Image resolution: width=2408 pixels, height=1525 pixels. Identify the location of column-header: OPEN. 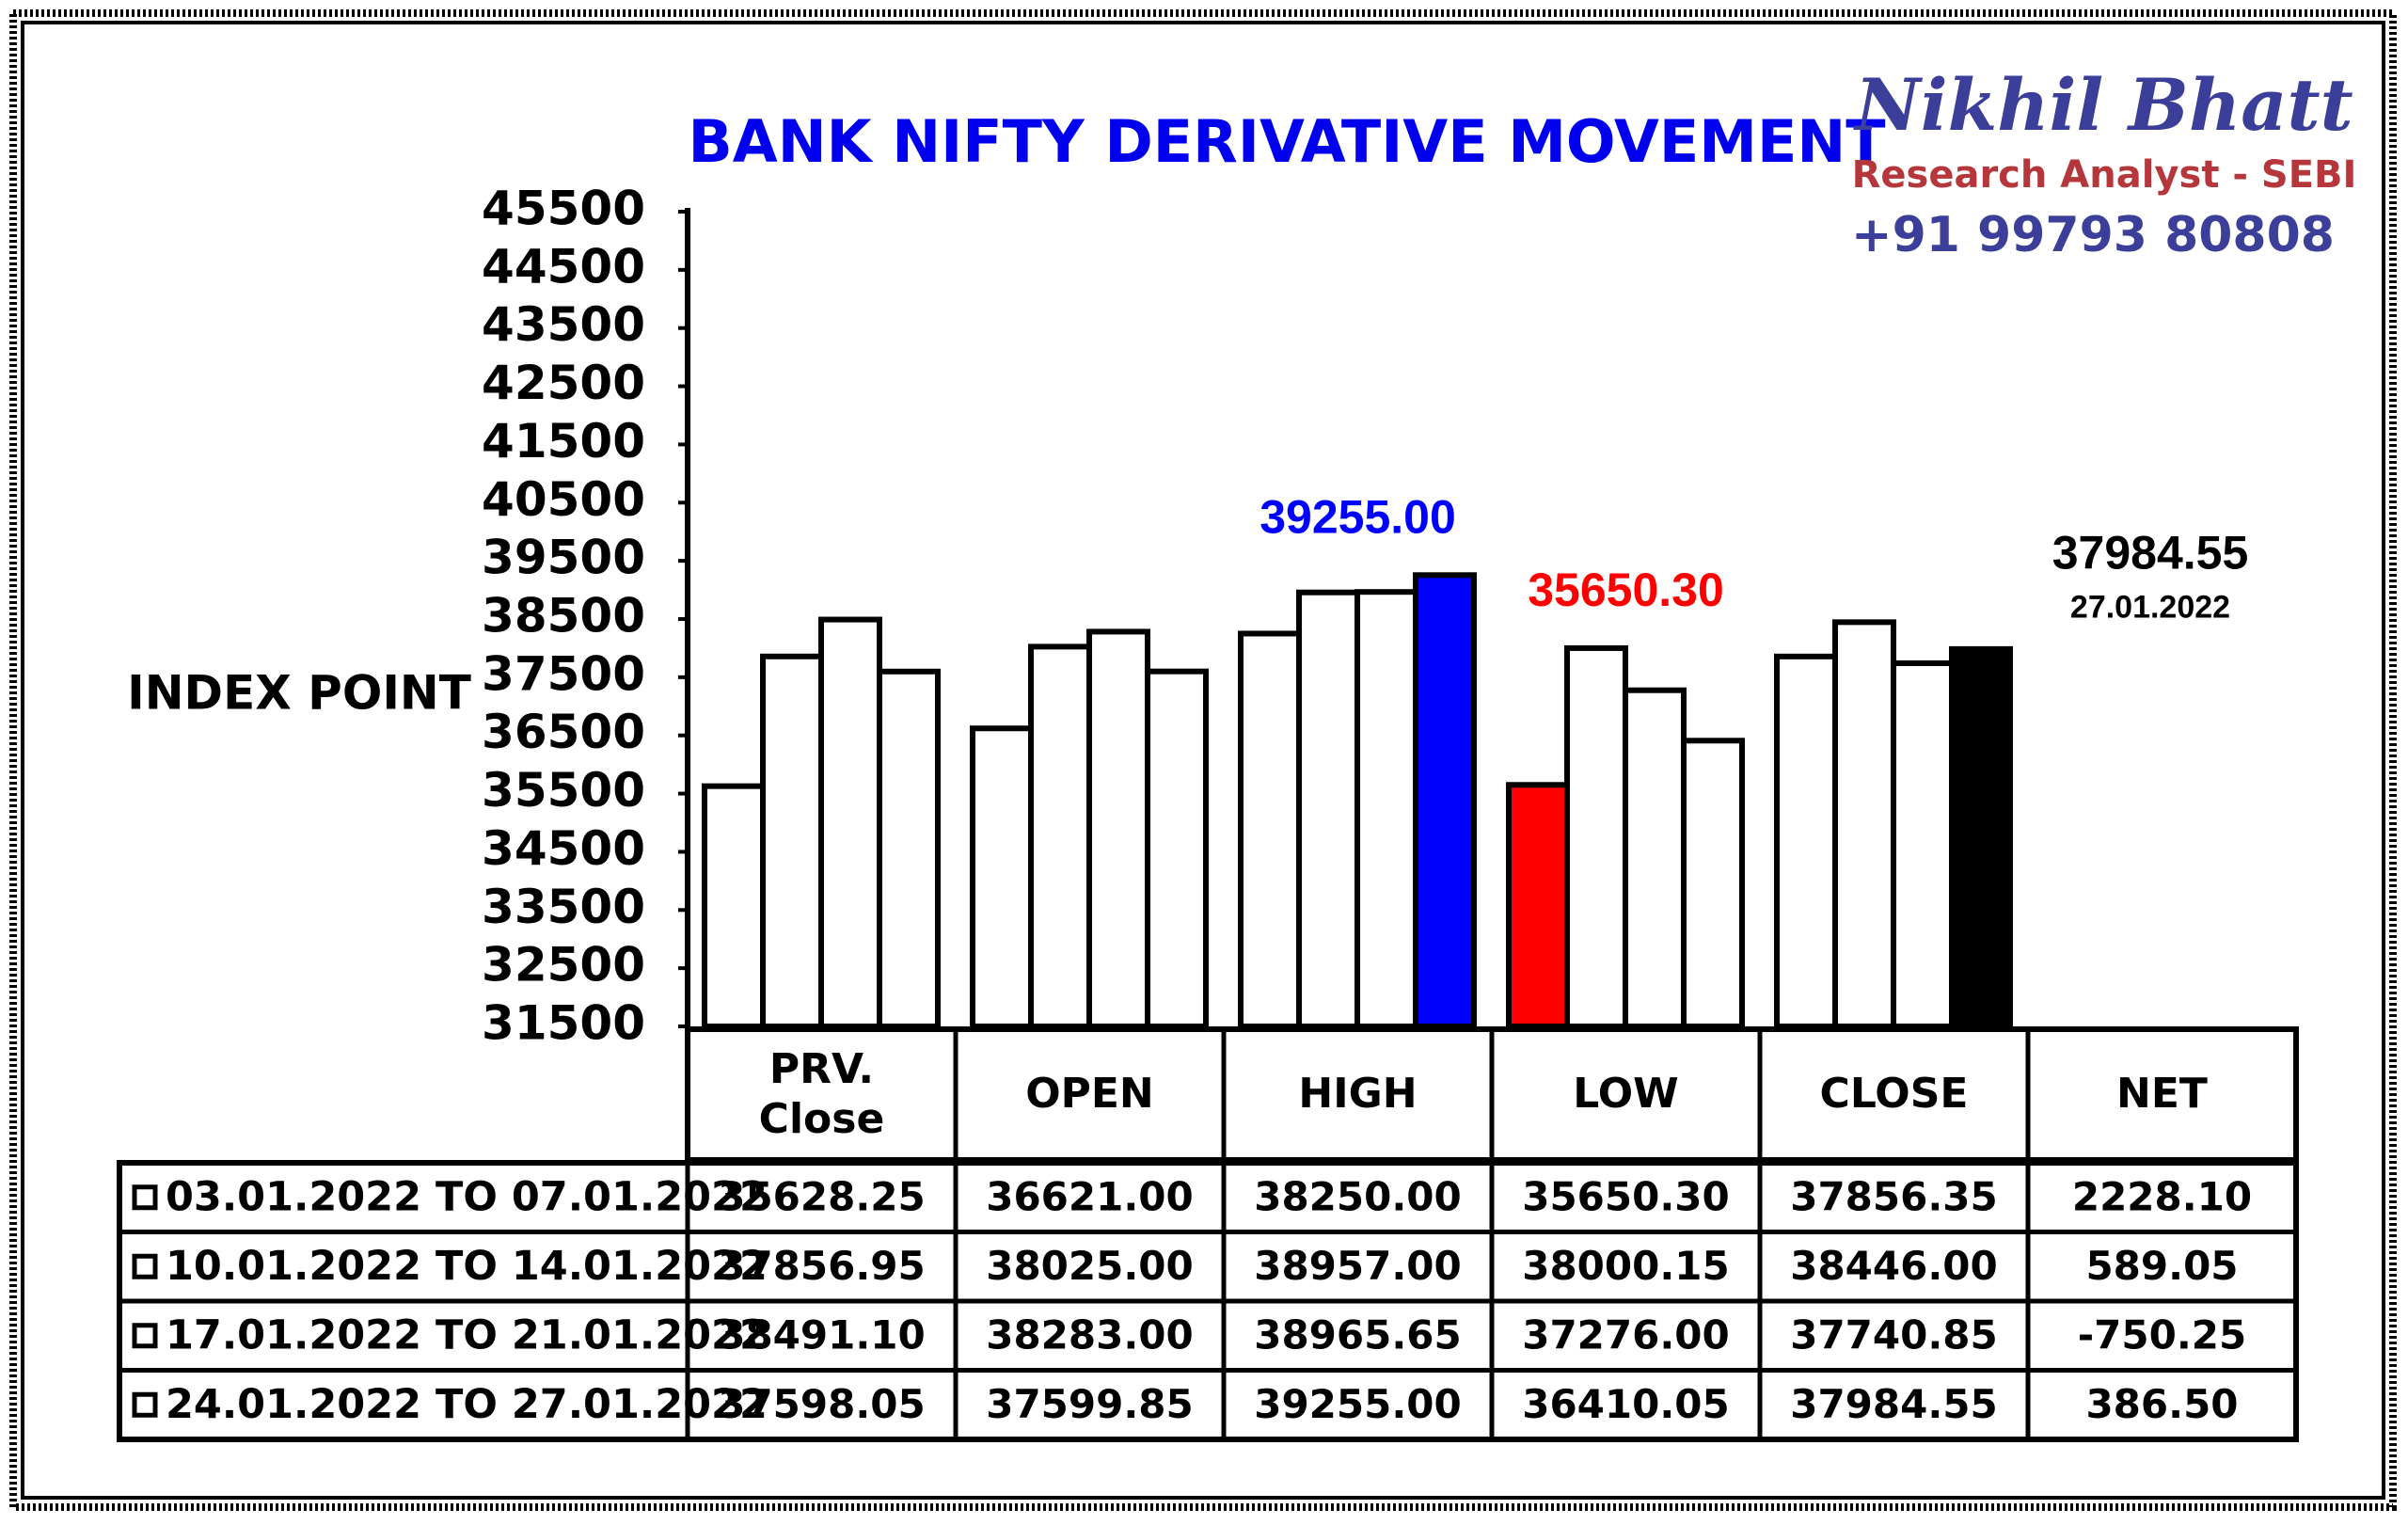
(1090, 1094).